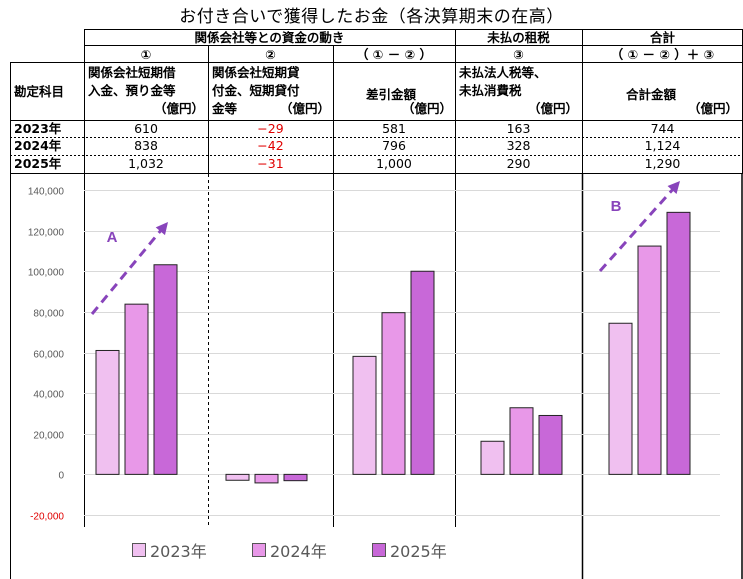 This screenshot has height=579, width=743. Describe the element at coordinates (39, 91) in the screenshot. I see `row-header: 勘定科目` at that location.